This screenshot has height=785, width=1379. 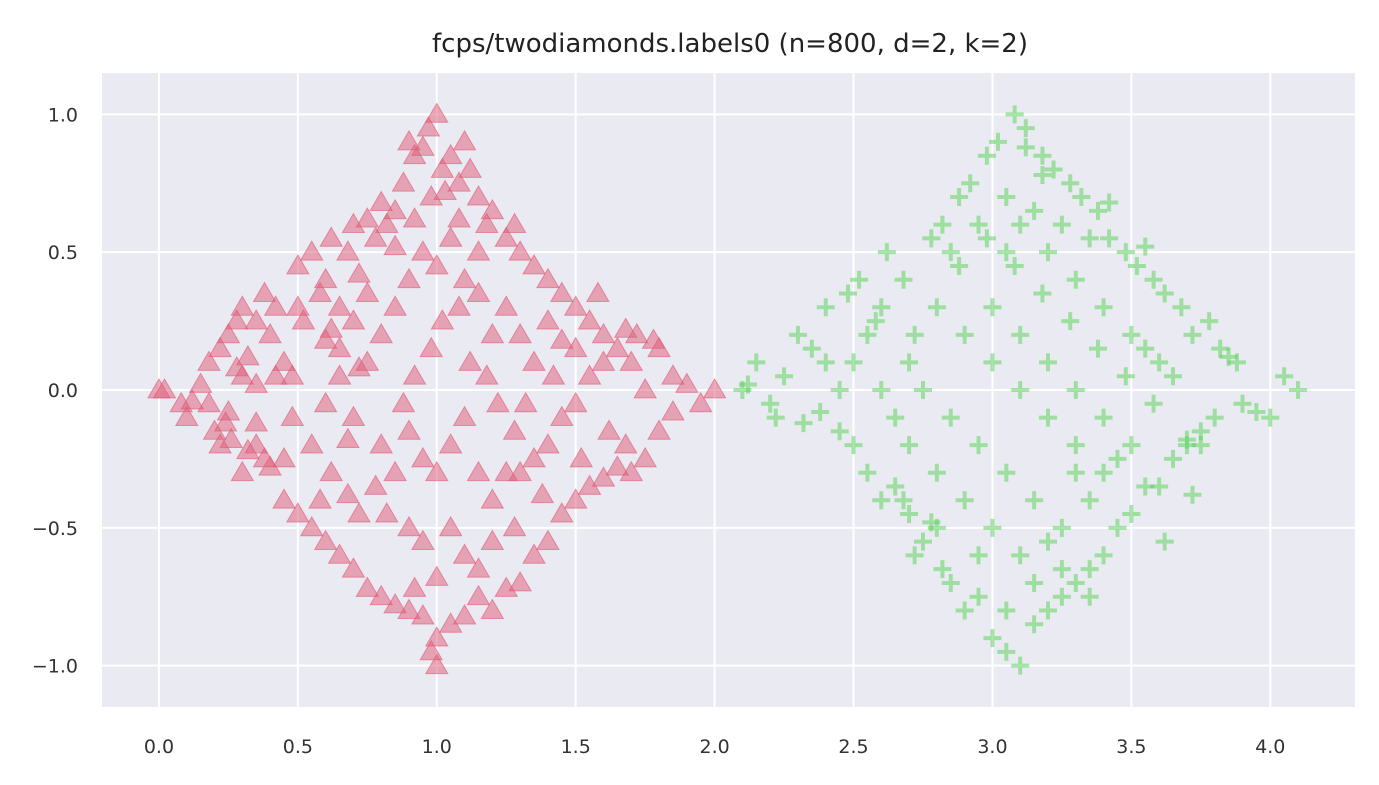 I want to click on x-tick-label: 3.5, so click(x=1131, y=747).